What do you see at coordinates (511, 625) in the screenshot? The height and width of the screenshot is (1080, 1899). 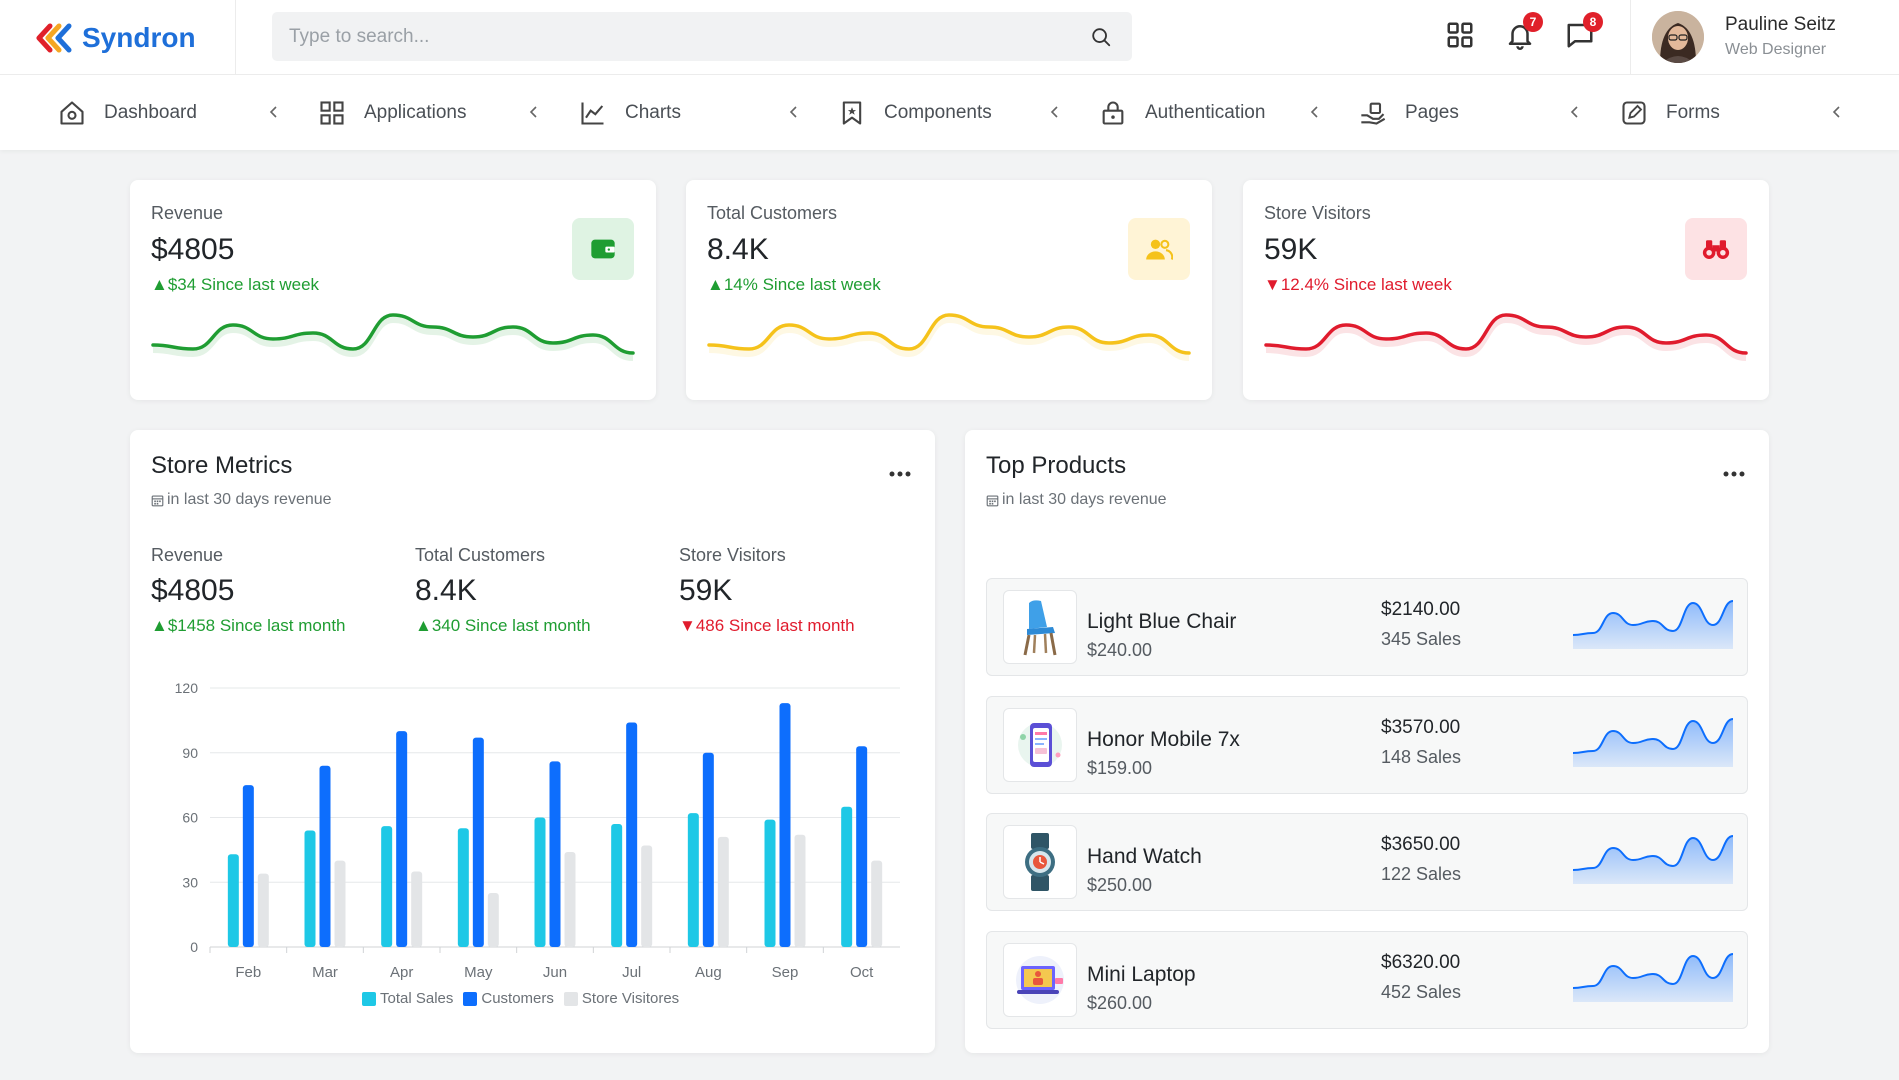 I see `metric-trend-text: 340 Since last month` at bounding box center [511, 625].